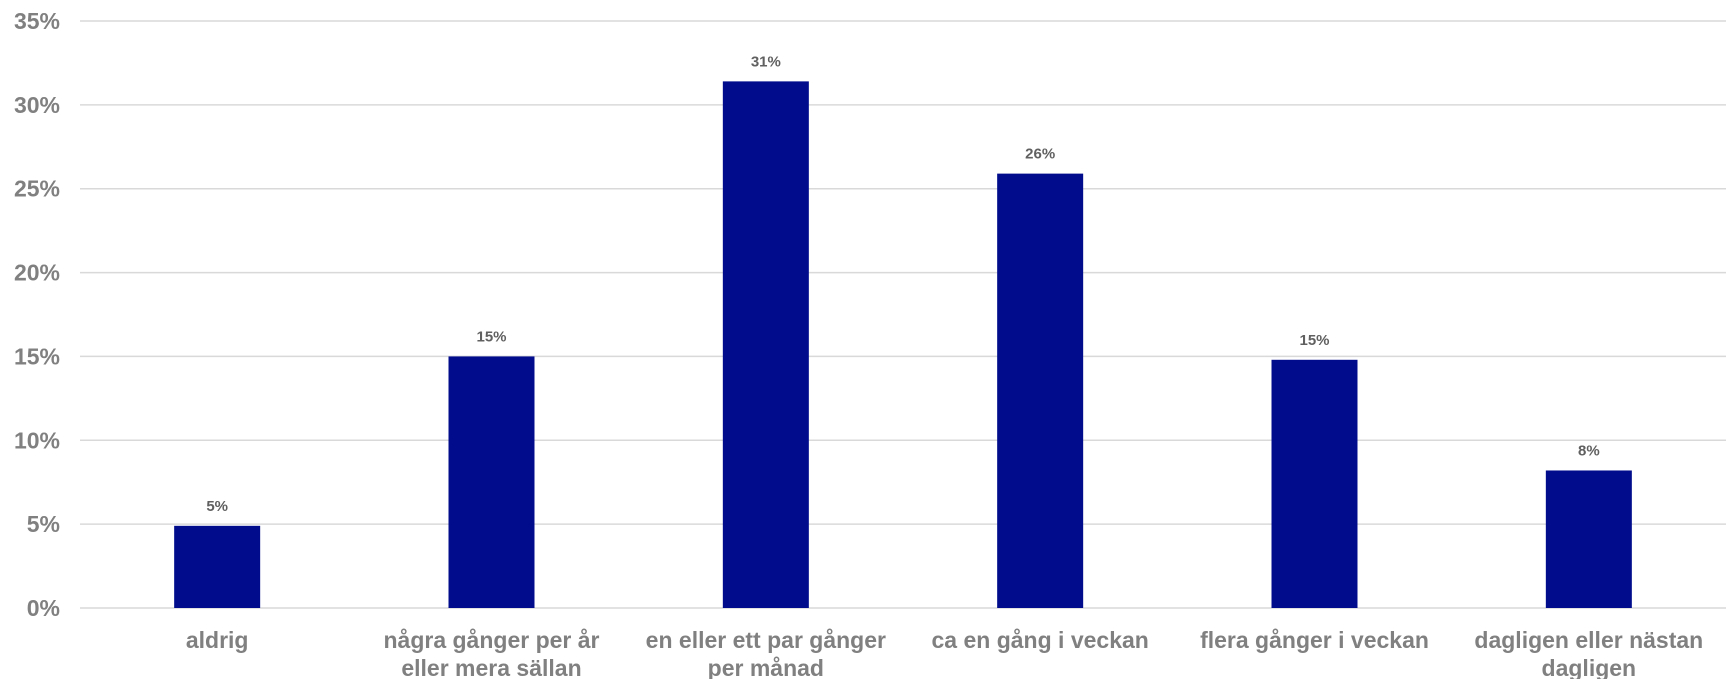  What do you see at coordinates (1589, 450) in the screenshot?
I see `data-label: 8%` at bounding box center [1589, 450].